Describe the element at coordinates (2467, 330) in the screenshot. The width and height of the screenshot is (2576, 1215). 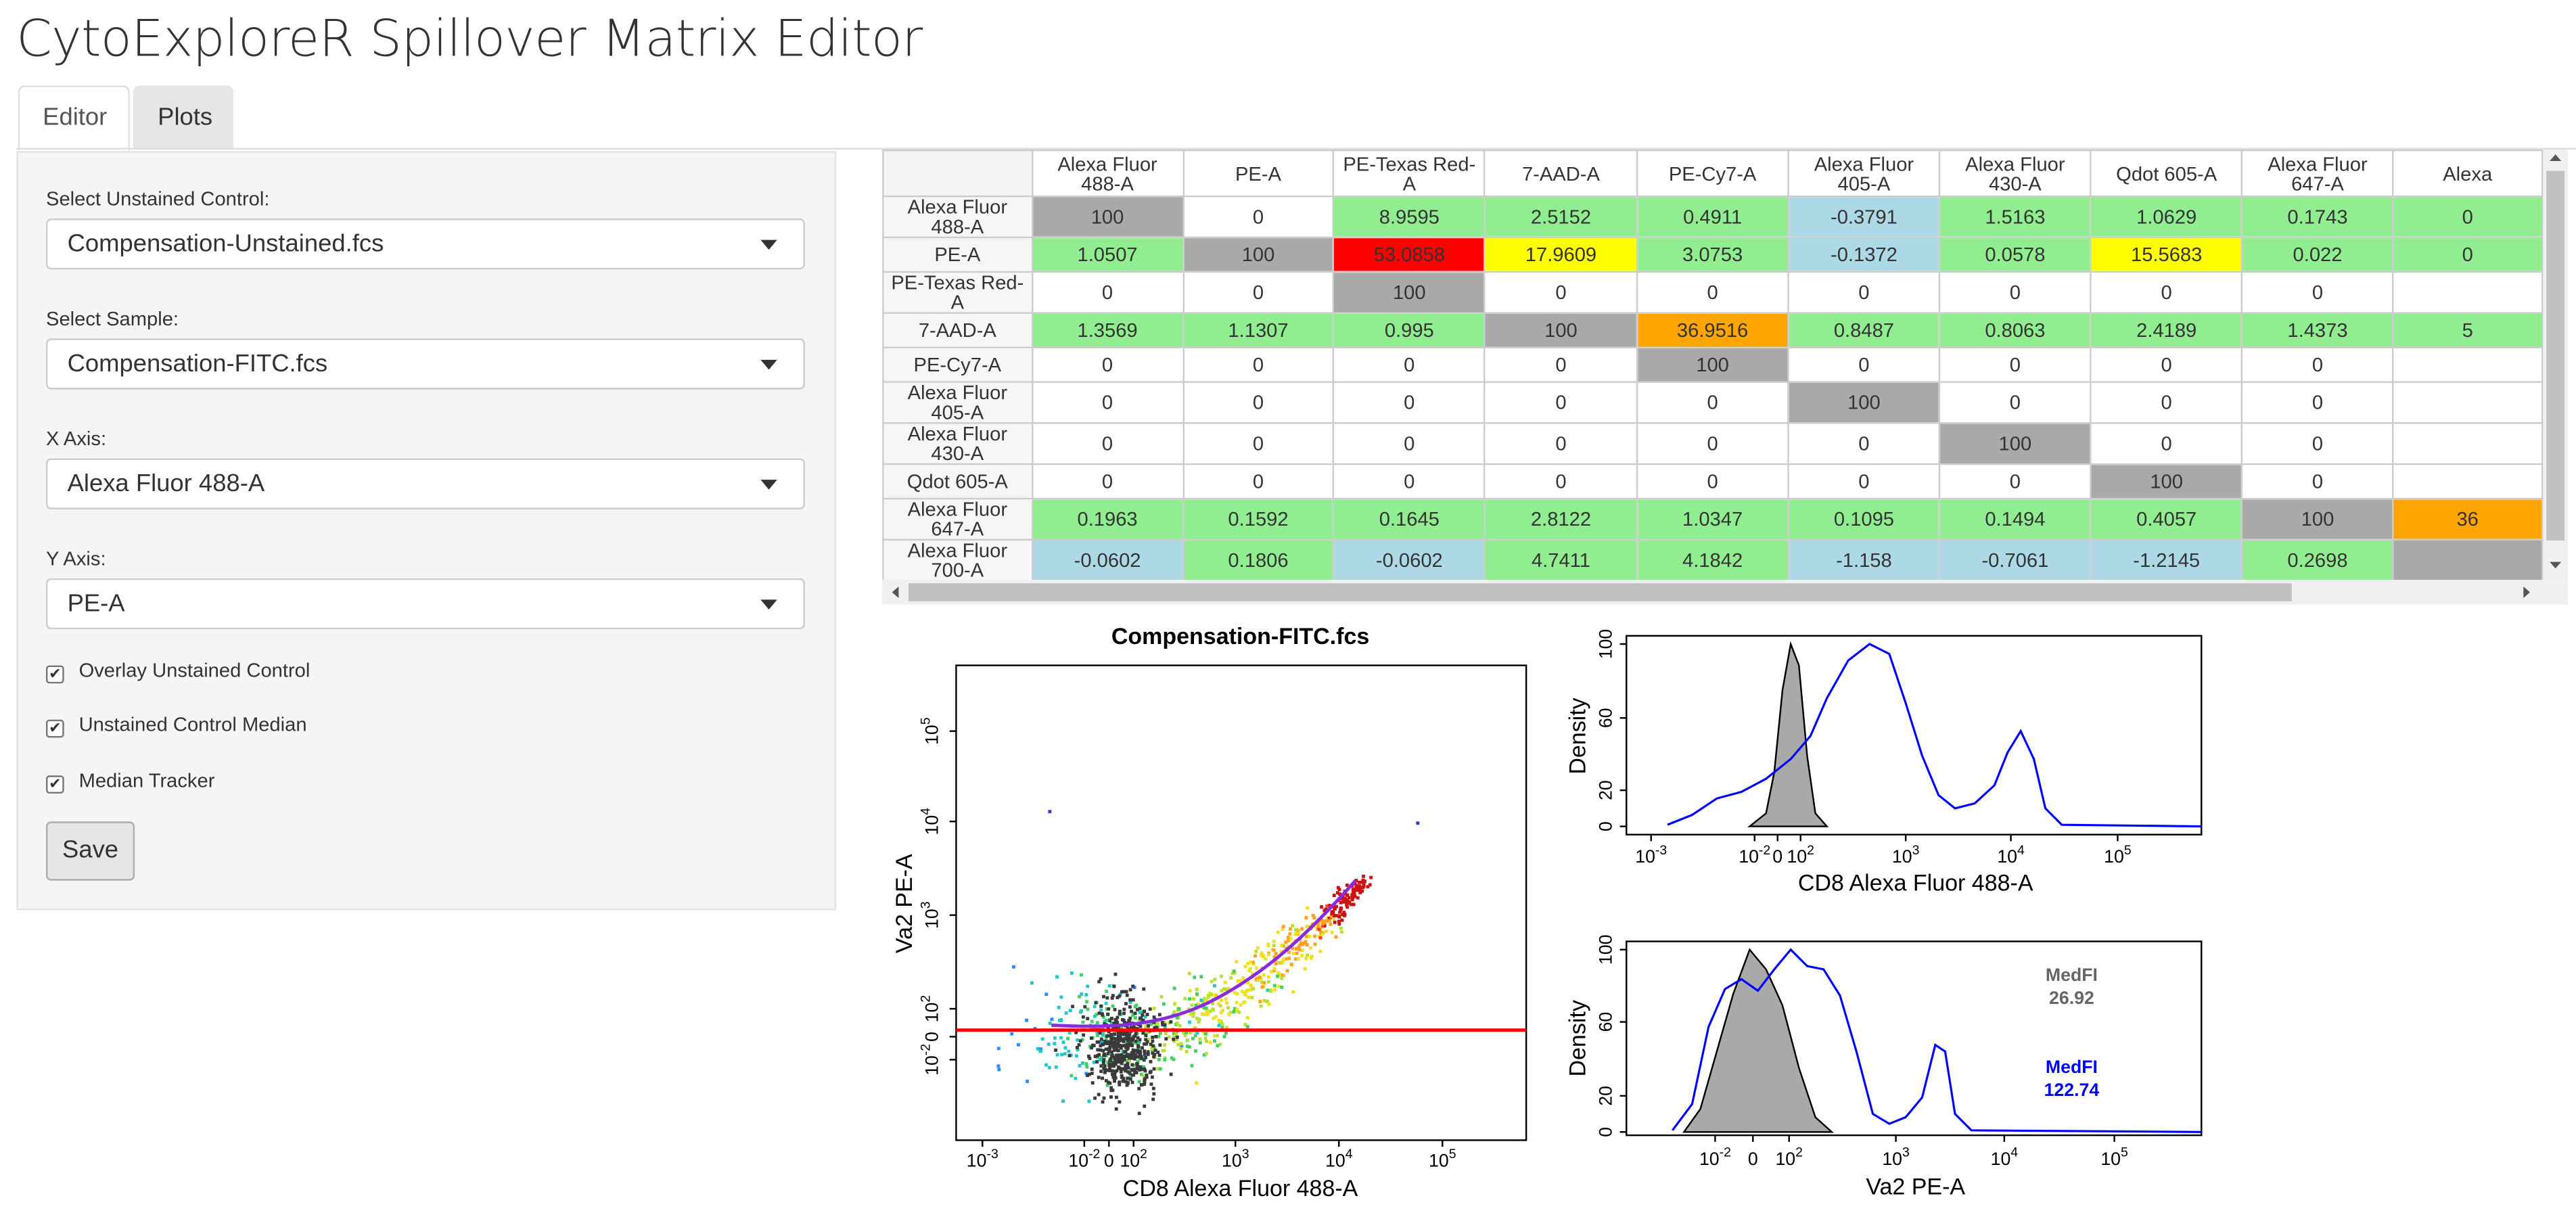
I see `matrix-cell: 5` at that location.